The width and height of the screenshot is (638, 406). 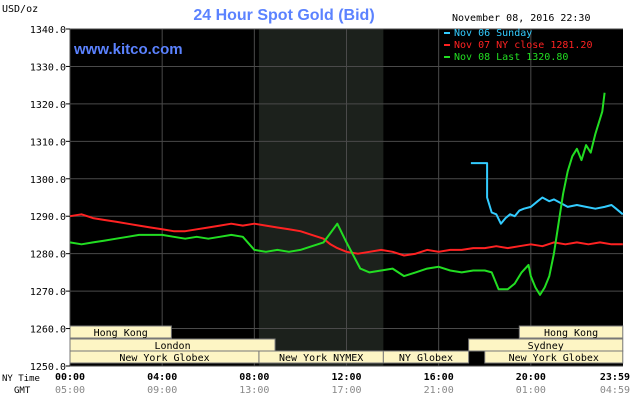 I want to click on x-tick-label-gmt: 21:00, so click(x=439, y=390).